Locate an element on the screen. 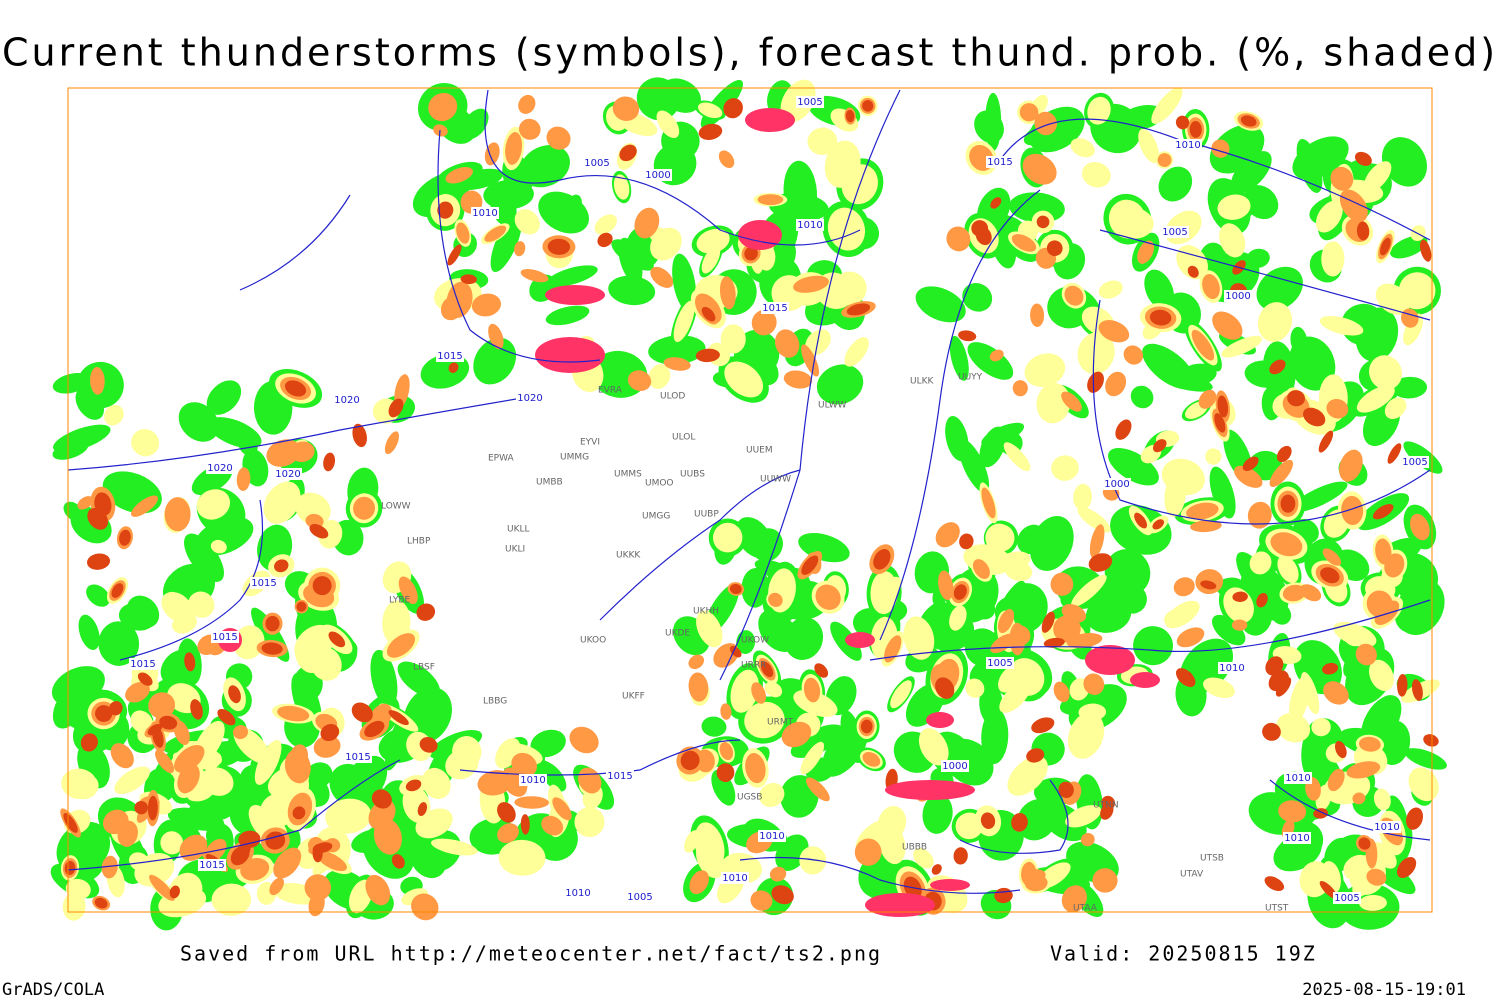  isobar-label: 1020 is located at coordinates (346, 400).